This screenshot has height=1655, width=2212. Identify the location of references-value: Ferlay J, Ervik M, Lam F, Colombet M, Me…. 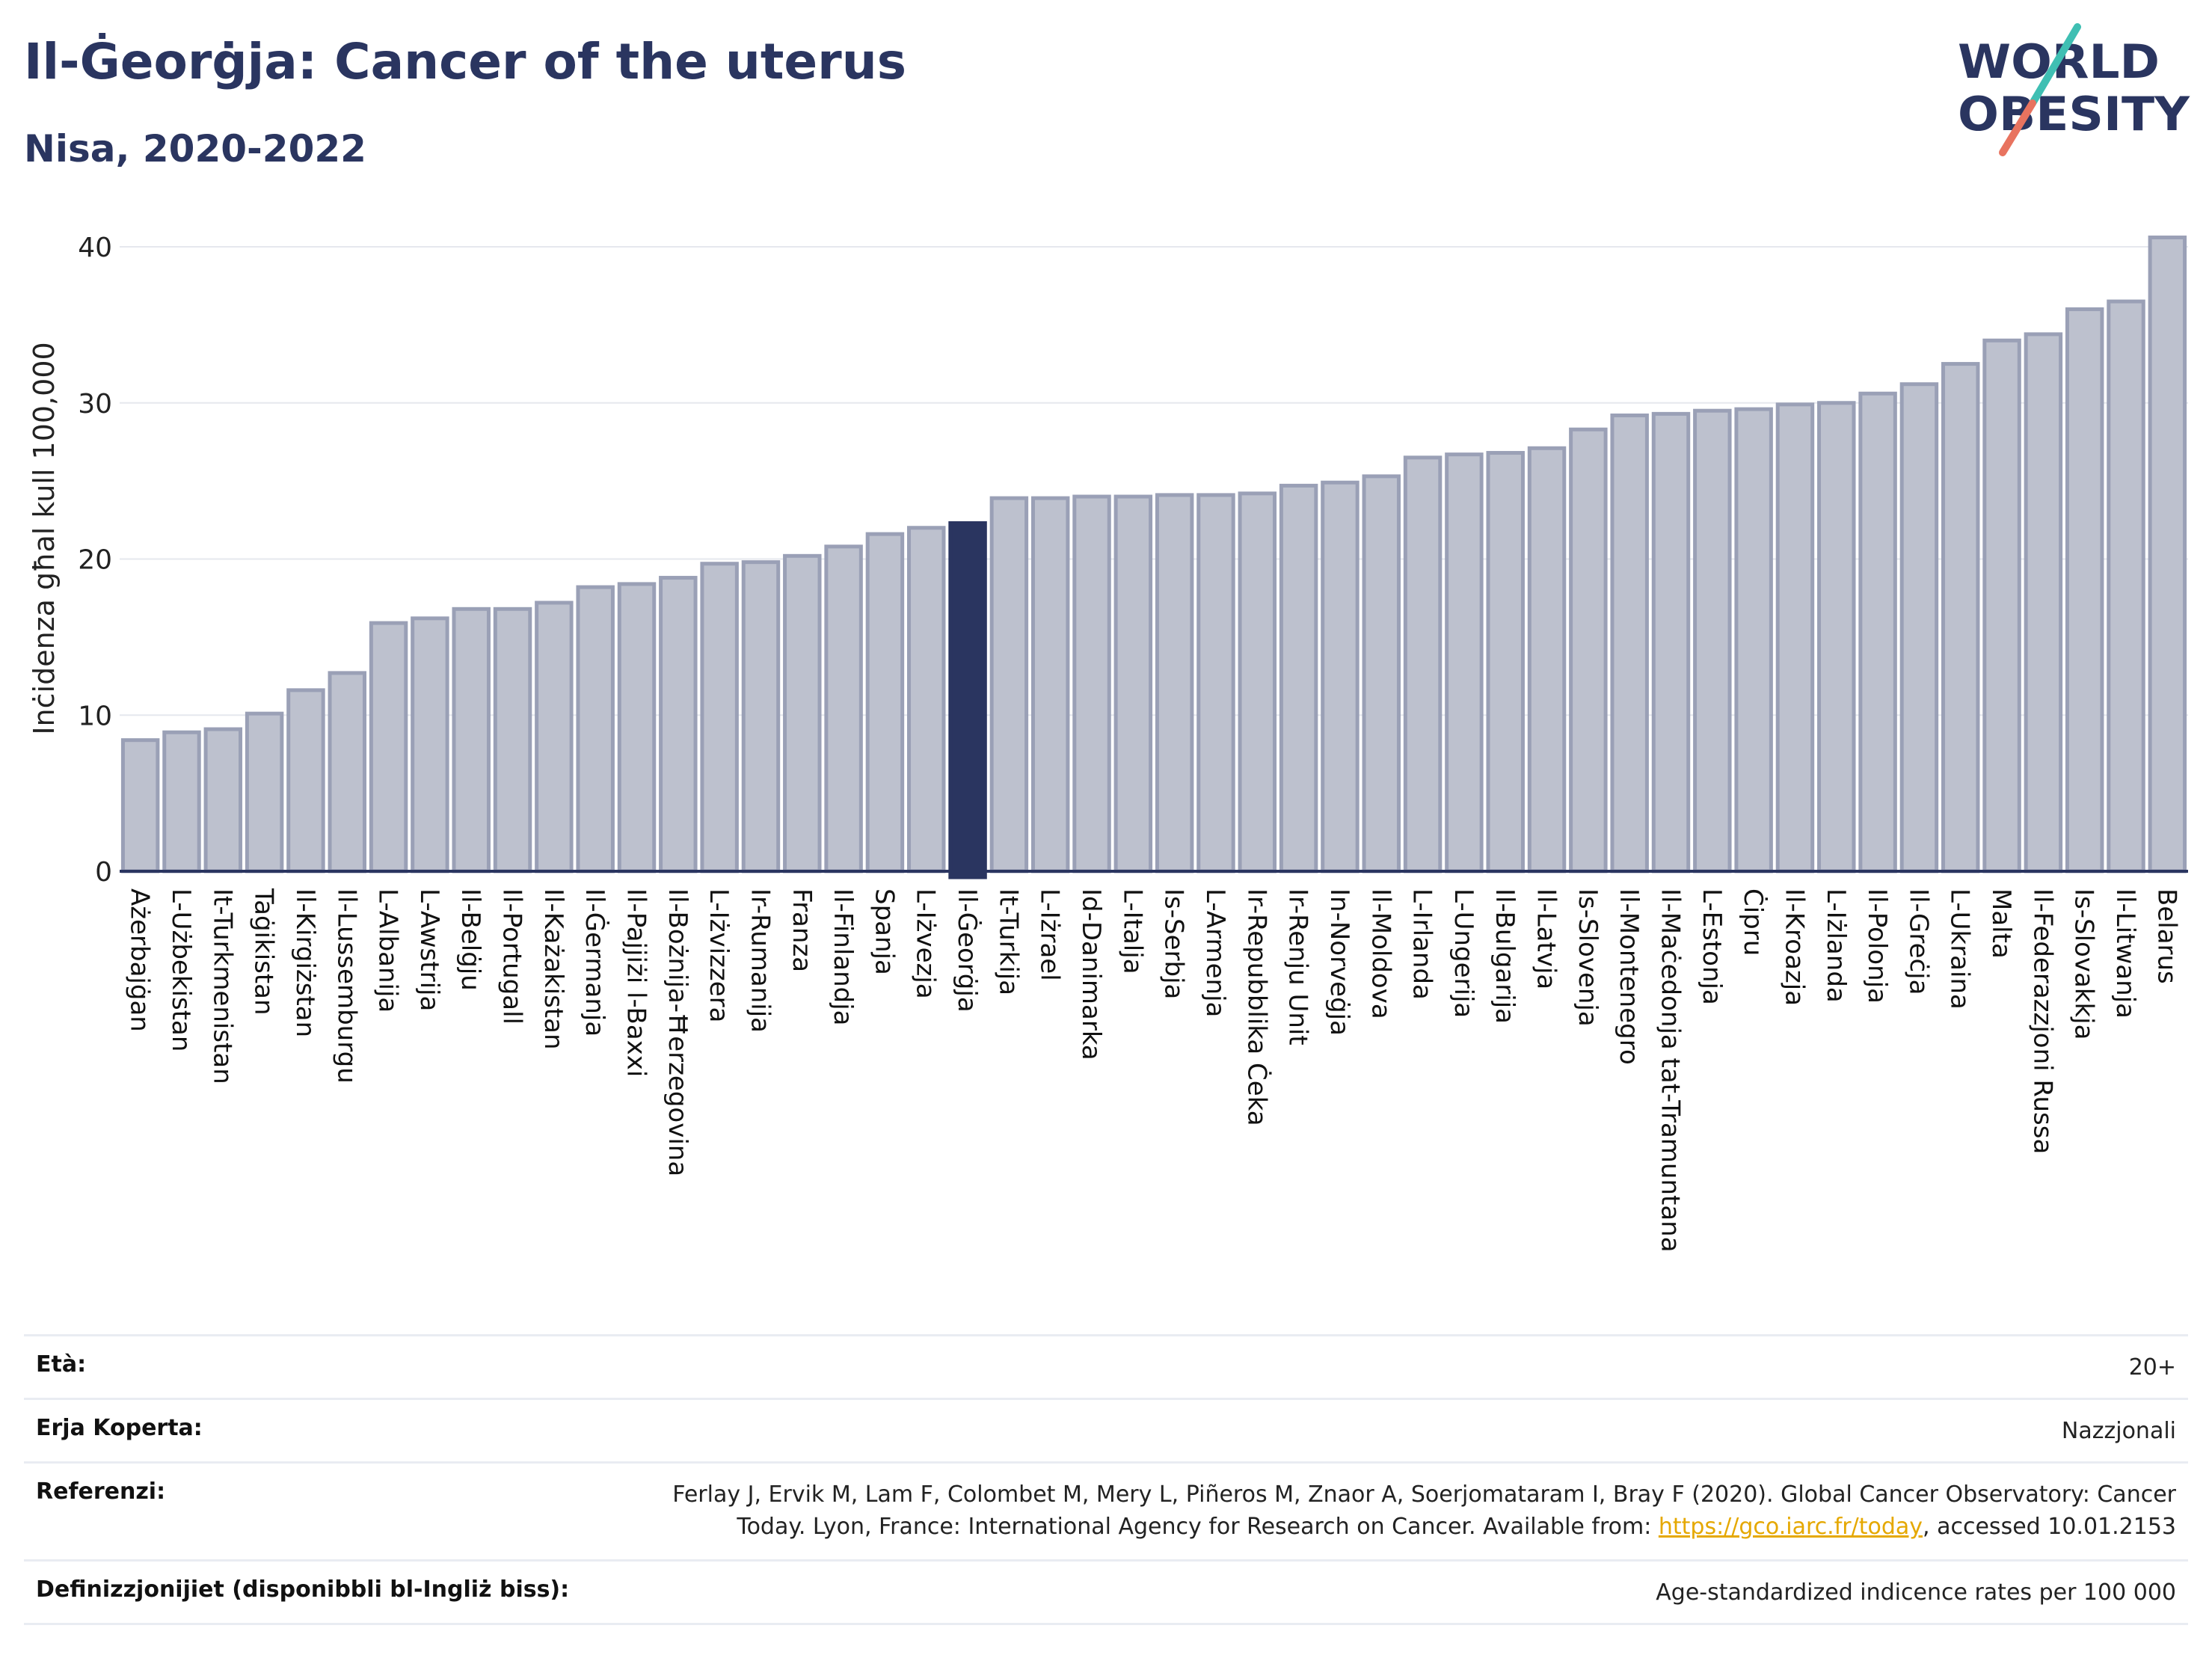
(1424, 1511).